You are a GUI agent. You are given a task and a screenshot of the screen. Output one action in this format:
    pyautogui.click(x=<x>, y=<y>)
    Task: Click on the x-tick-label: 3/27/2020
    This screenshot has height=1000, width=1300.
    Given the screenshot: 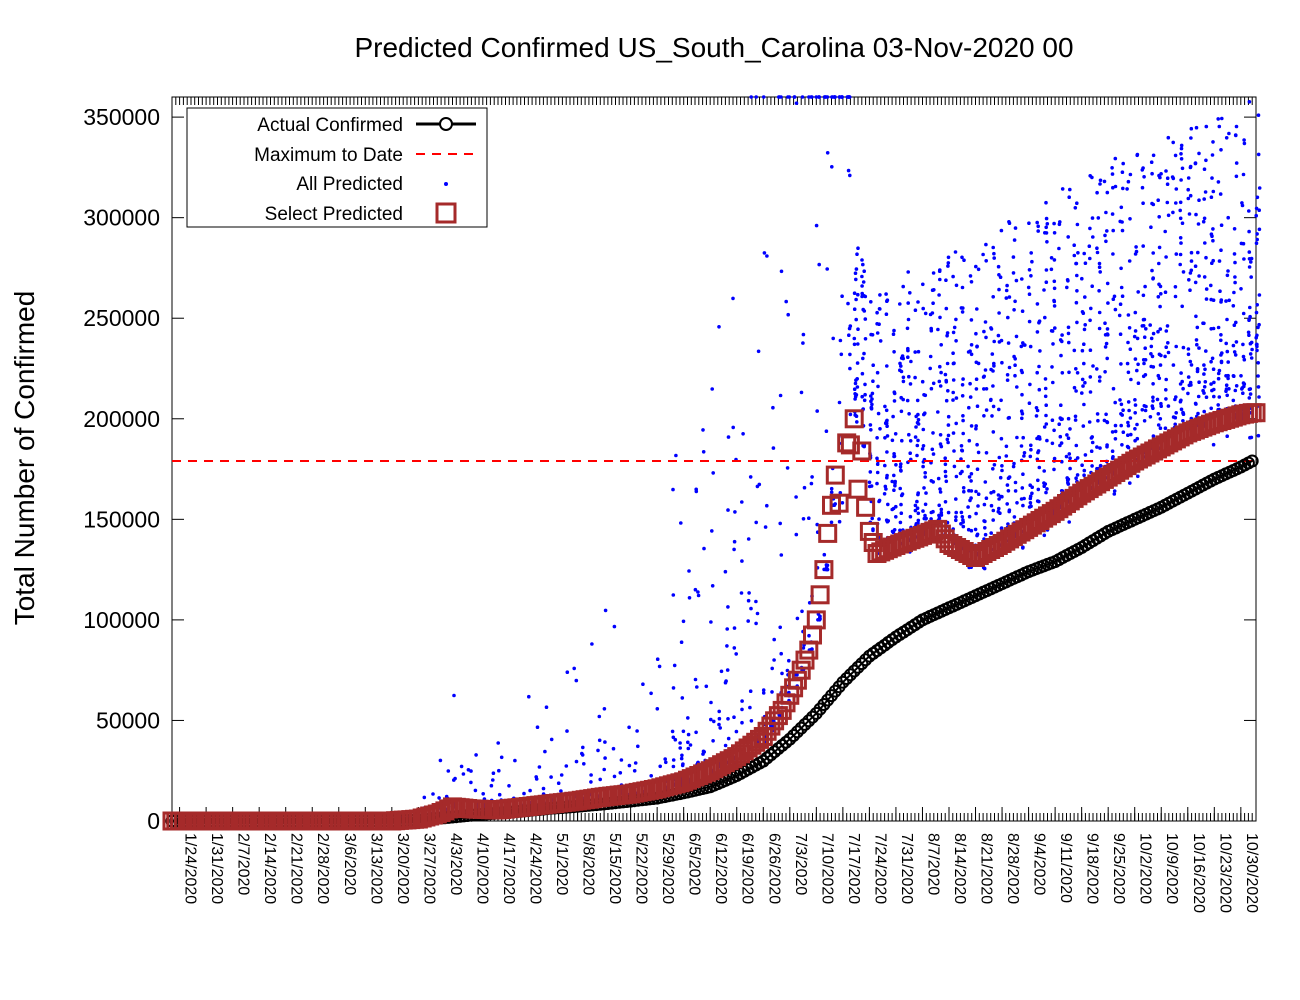 What is the action you would take?
    pyautogui.click(x=428, y=868)
    